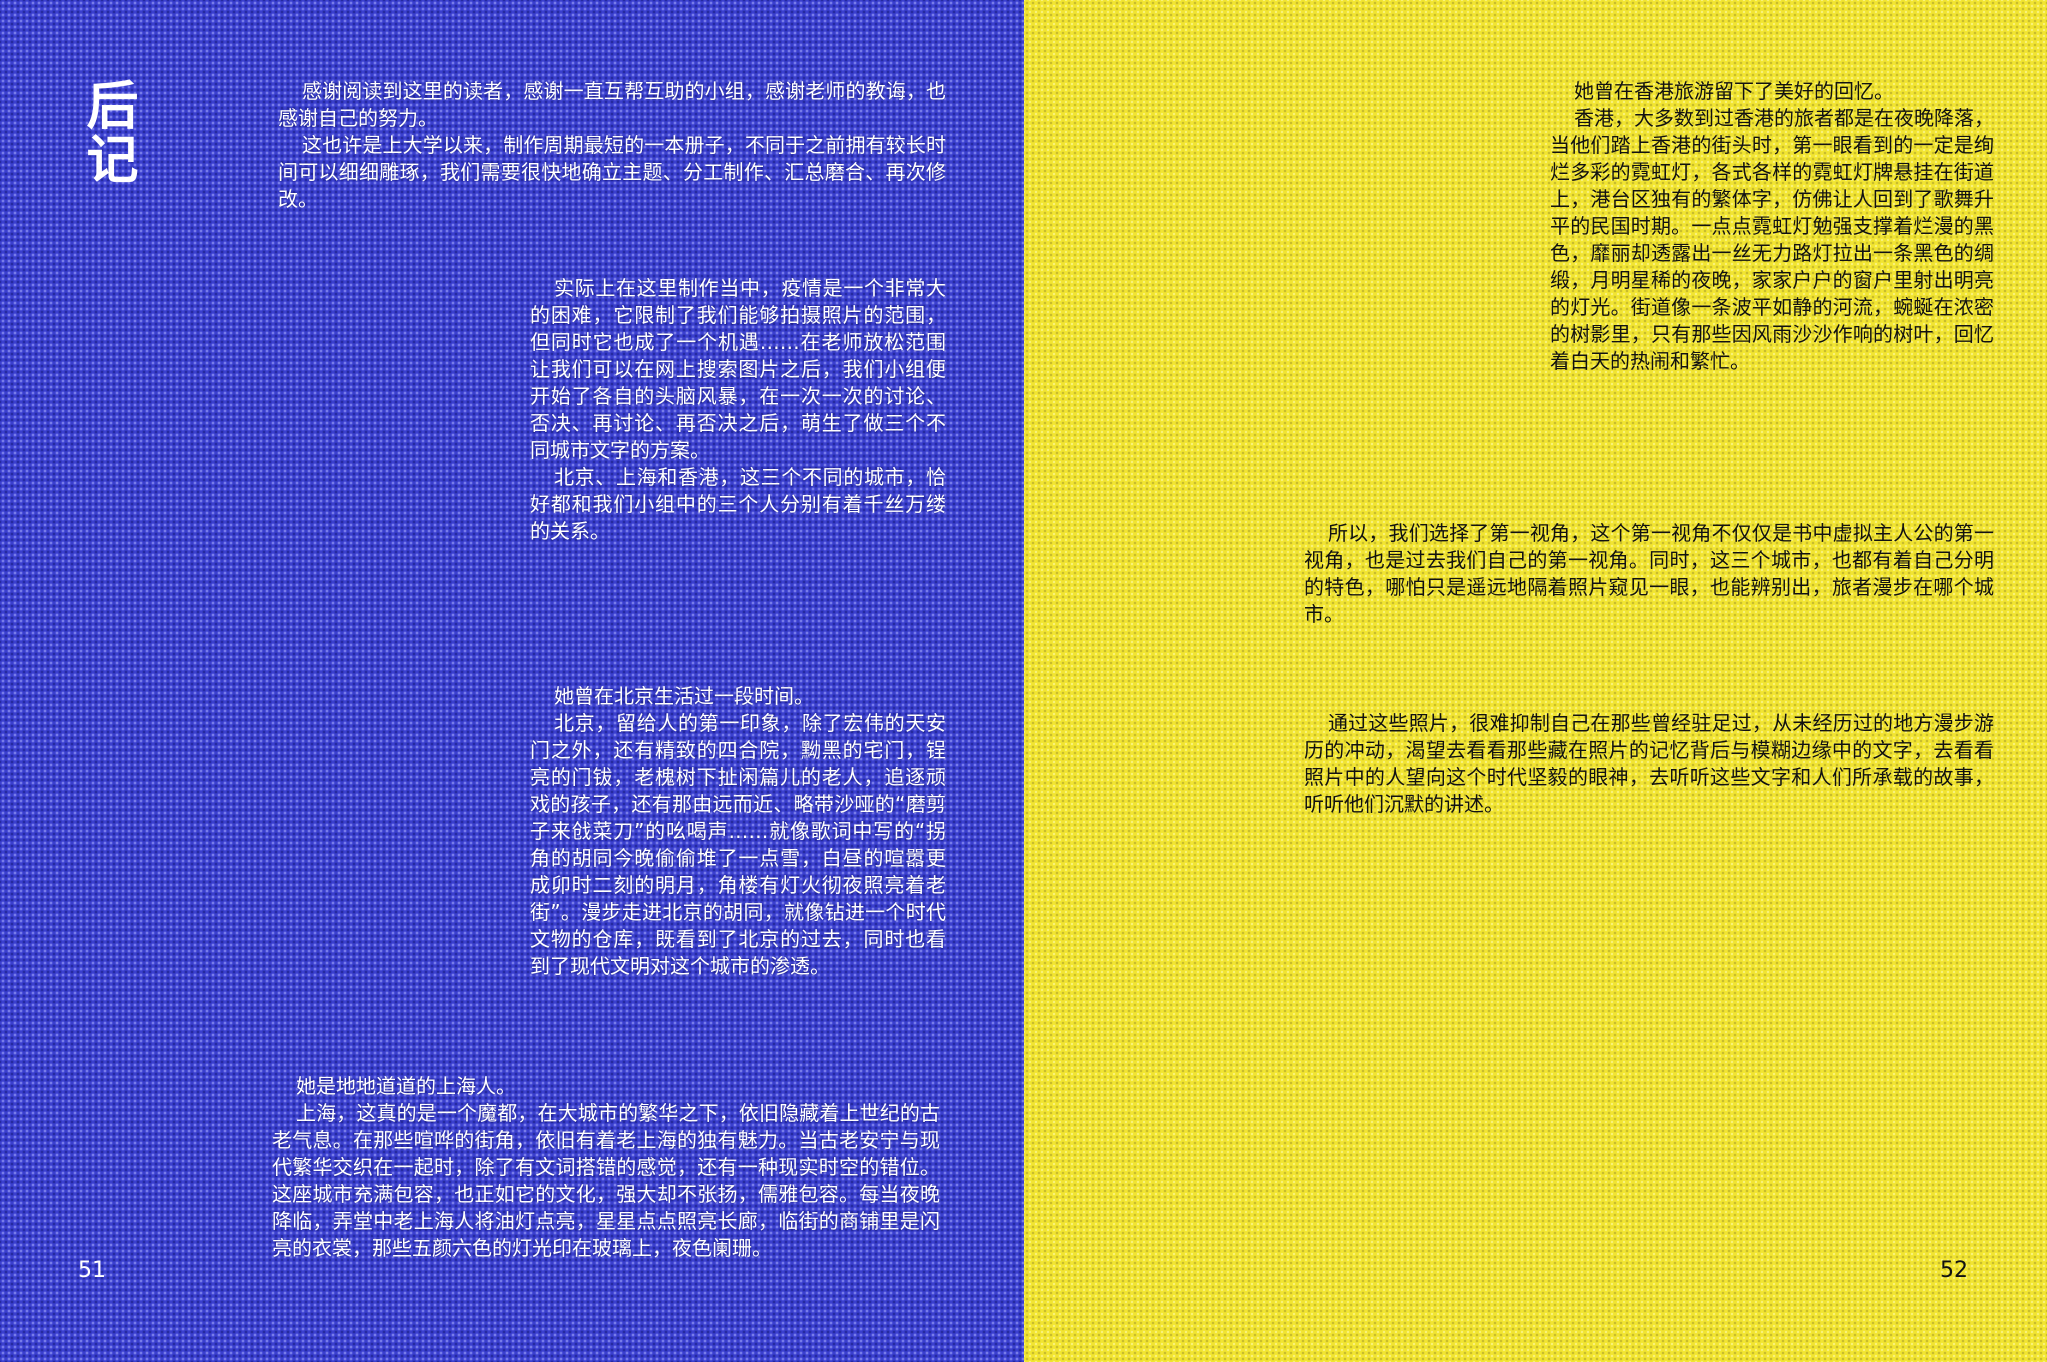  What do you see at coordinates (1734, 91) in the screenshot?
I see `paragraph: 她曾在香港旅游留下了美好的回忆。` at bounding box center [1734, 91].